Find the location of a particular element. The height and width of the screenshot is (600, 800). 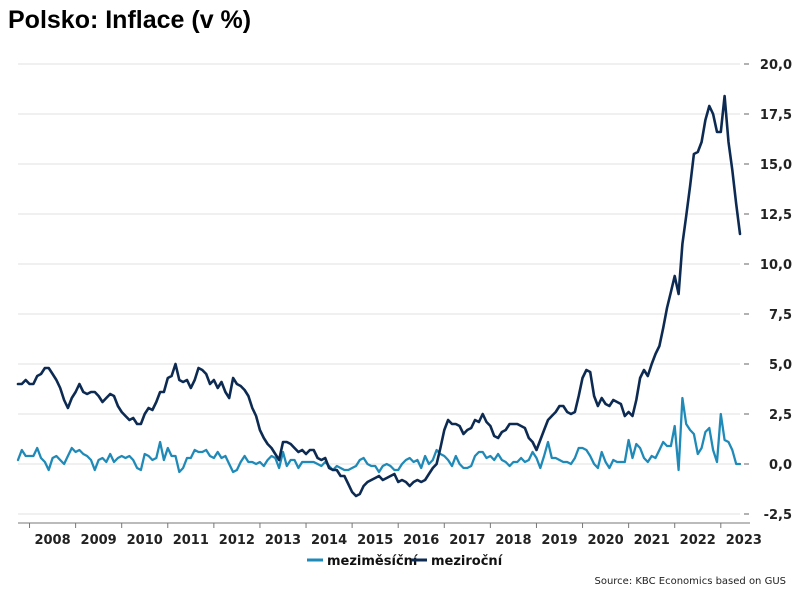

x-tick-label: 2016 is located at coordinates (421, 540).